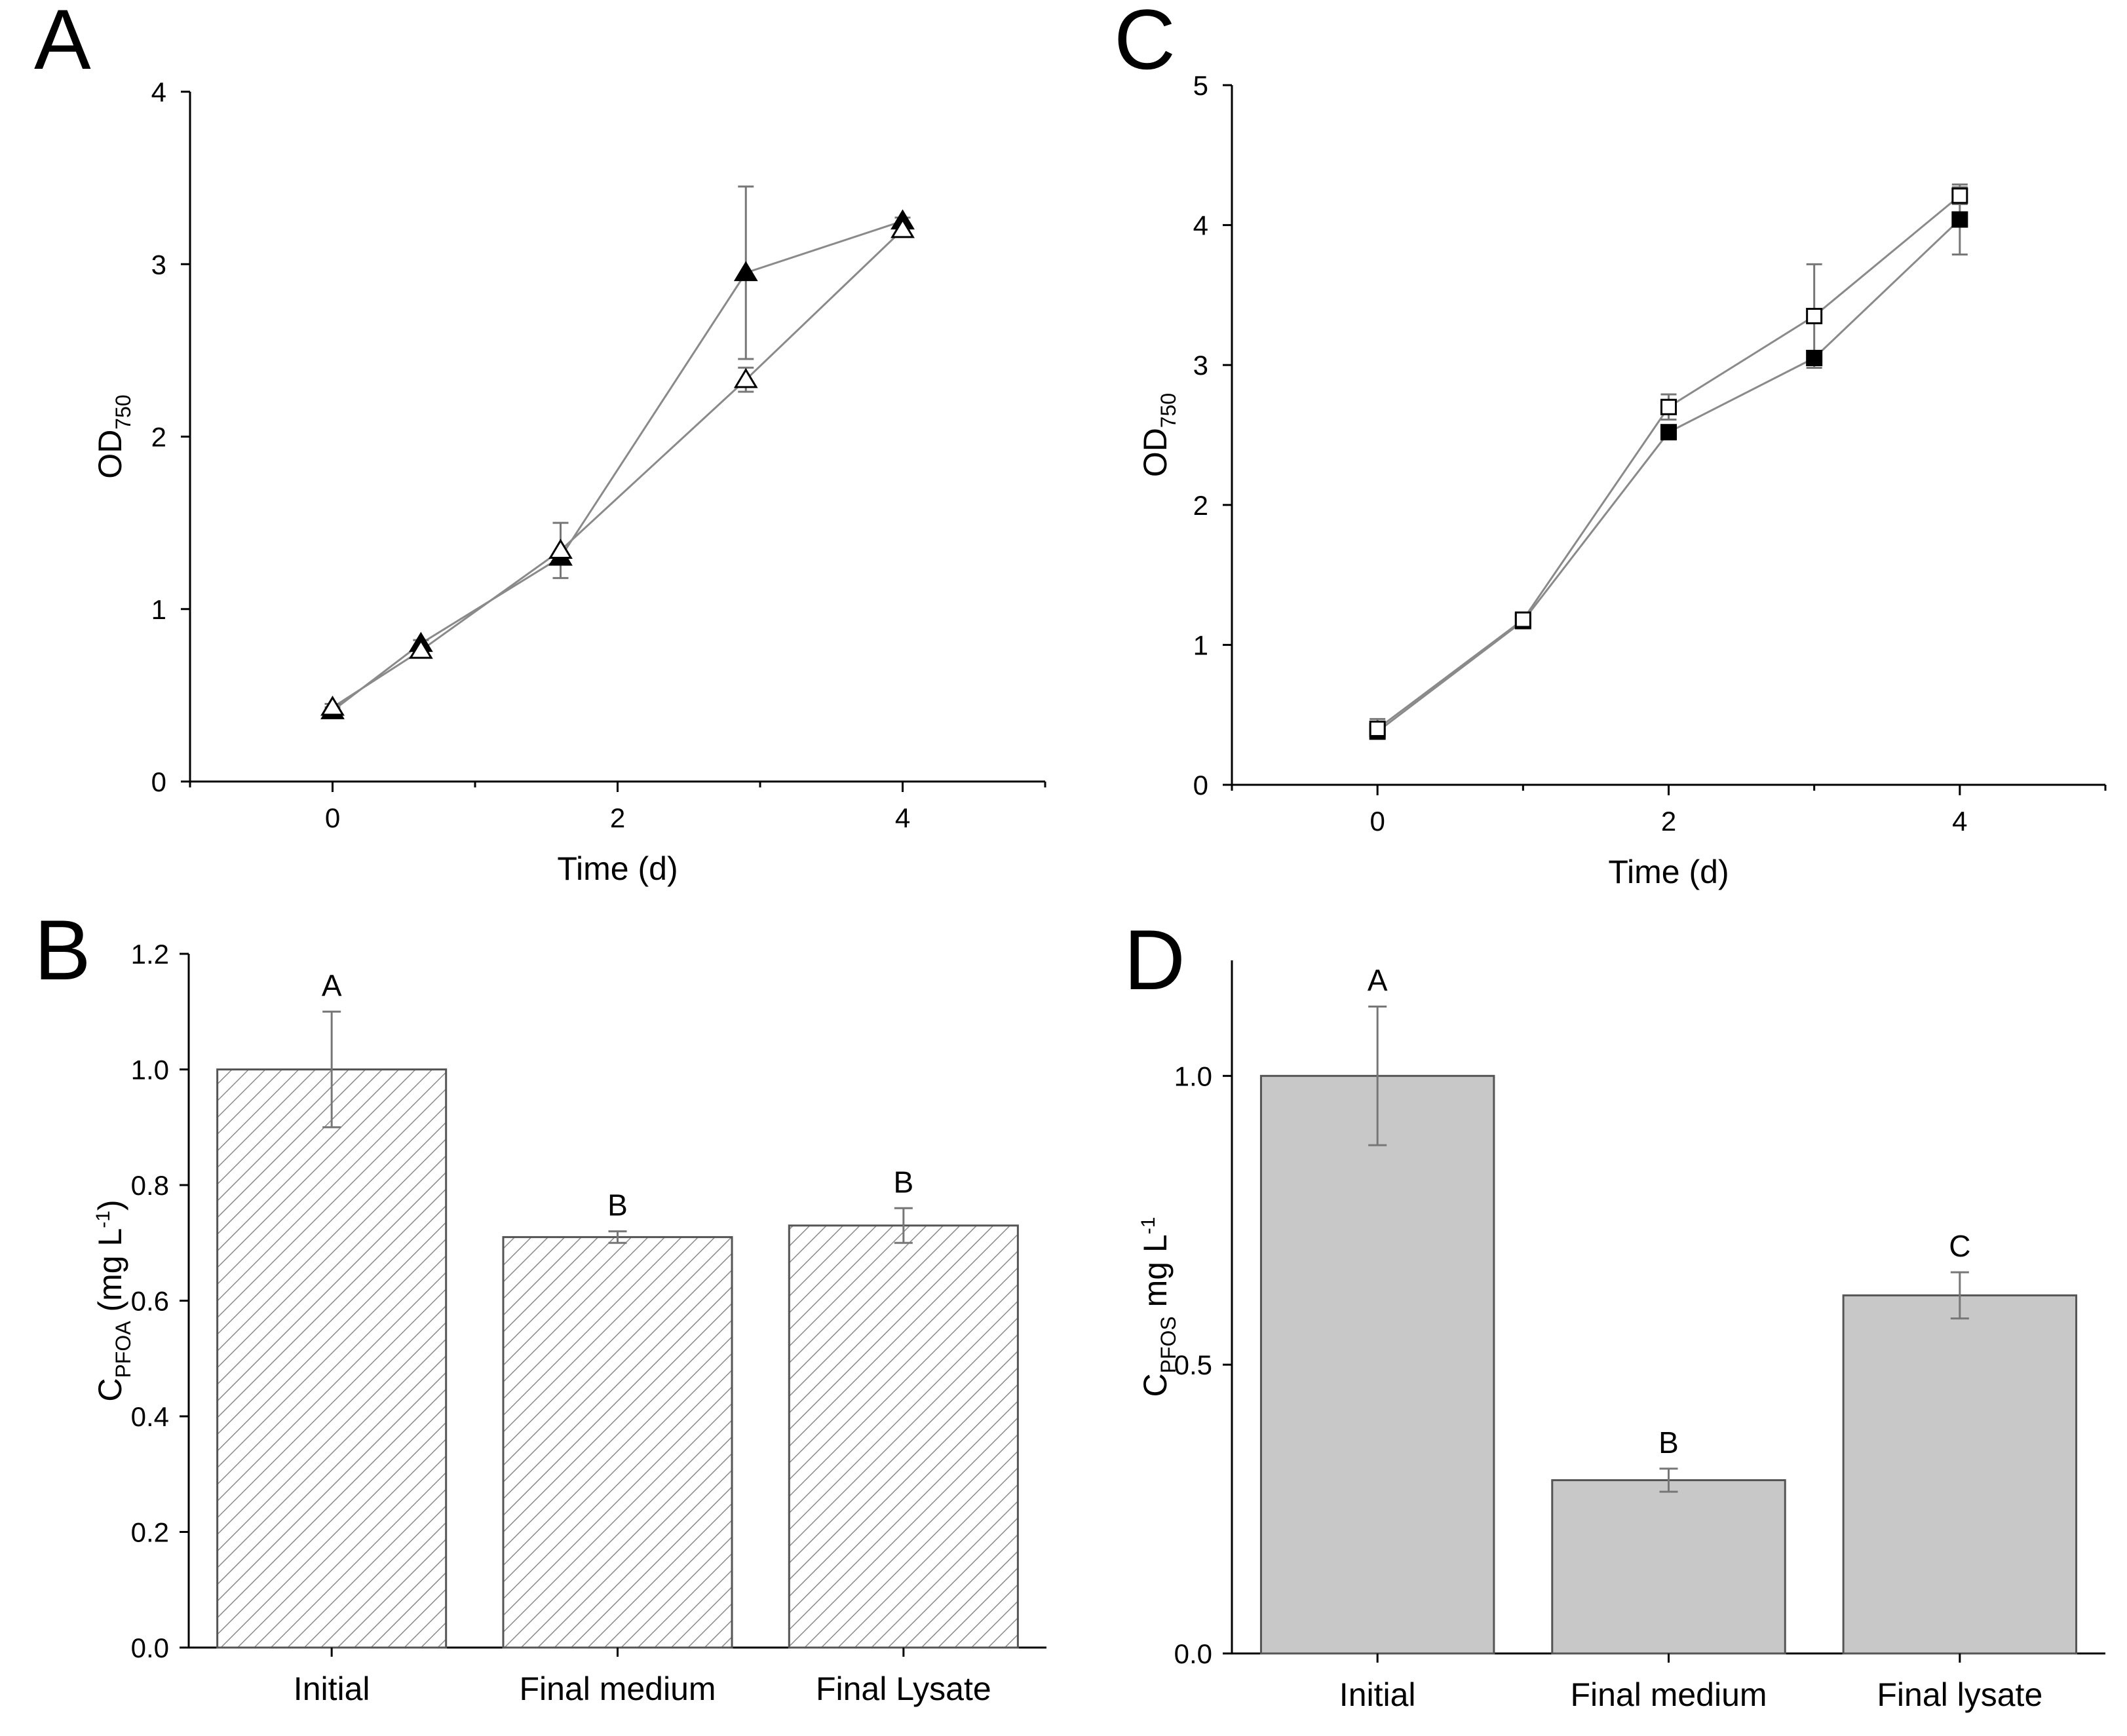  Describe the element at coordinates (123, 411) in the screenshot. I see `panel-a-y-axis-title-subscript: 750` at that location.